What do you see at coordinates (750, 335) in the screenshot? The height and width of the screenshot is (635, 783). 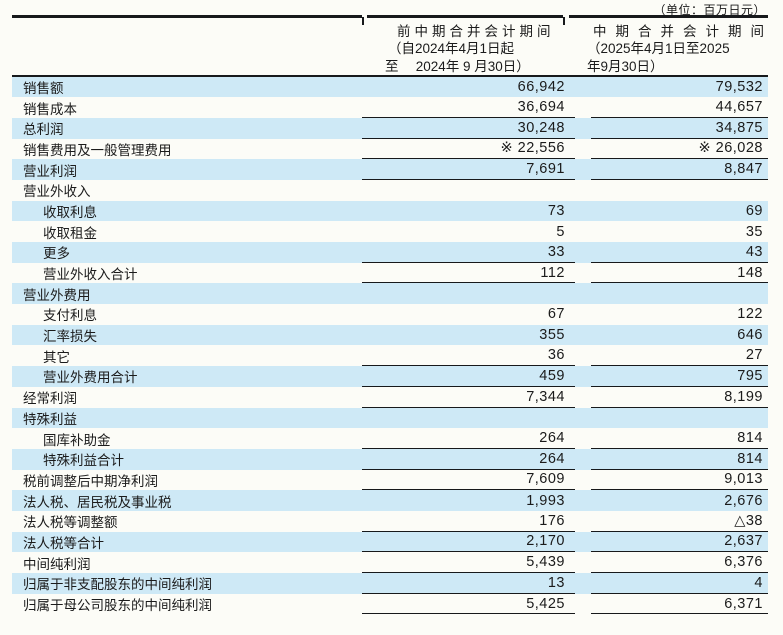 I see `row-value-current-period: 646` at bounding box center [750, 335].